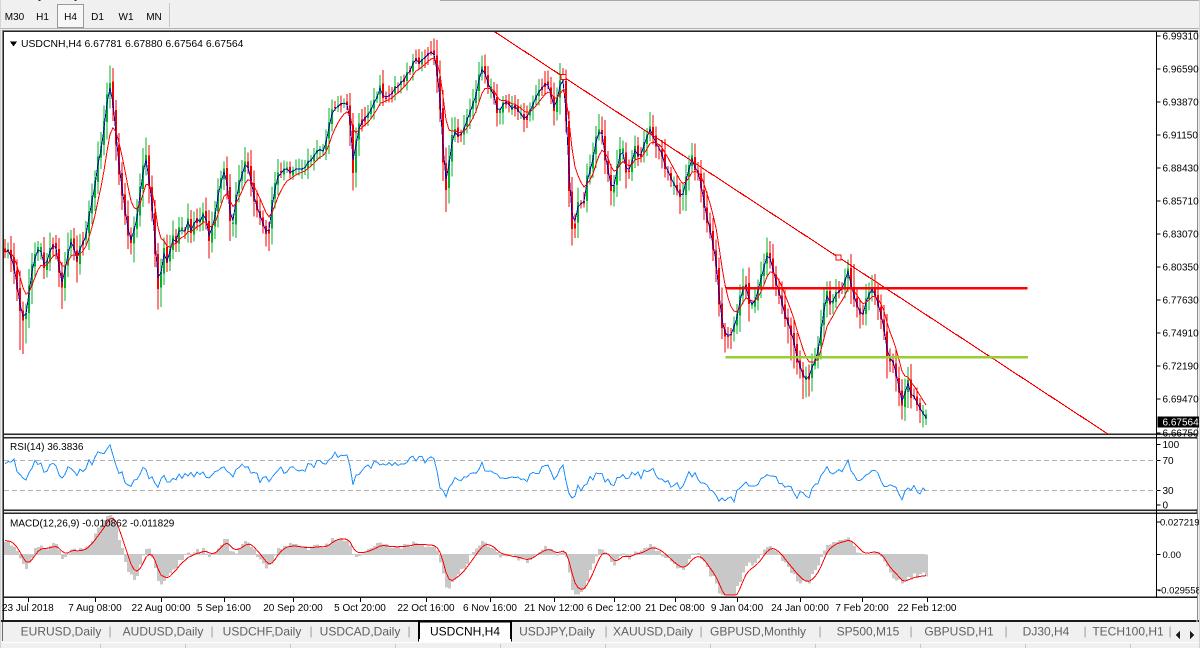 The width and height of the screenshot is (1200, 648). Describe the element at coordinates (163, 632) in the screenshot. I see `svg-text: AUDUSD,Daily` at that location.